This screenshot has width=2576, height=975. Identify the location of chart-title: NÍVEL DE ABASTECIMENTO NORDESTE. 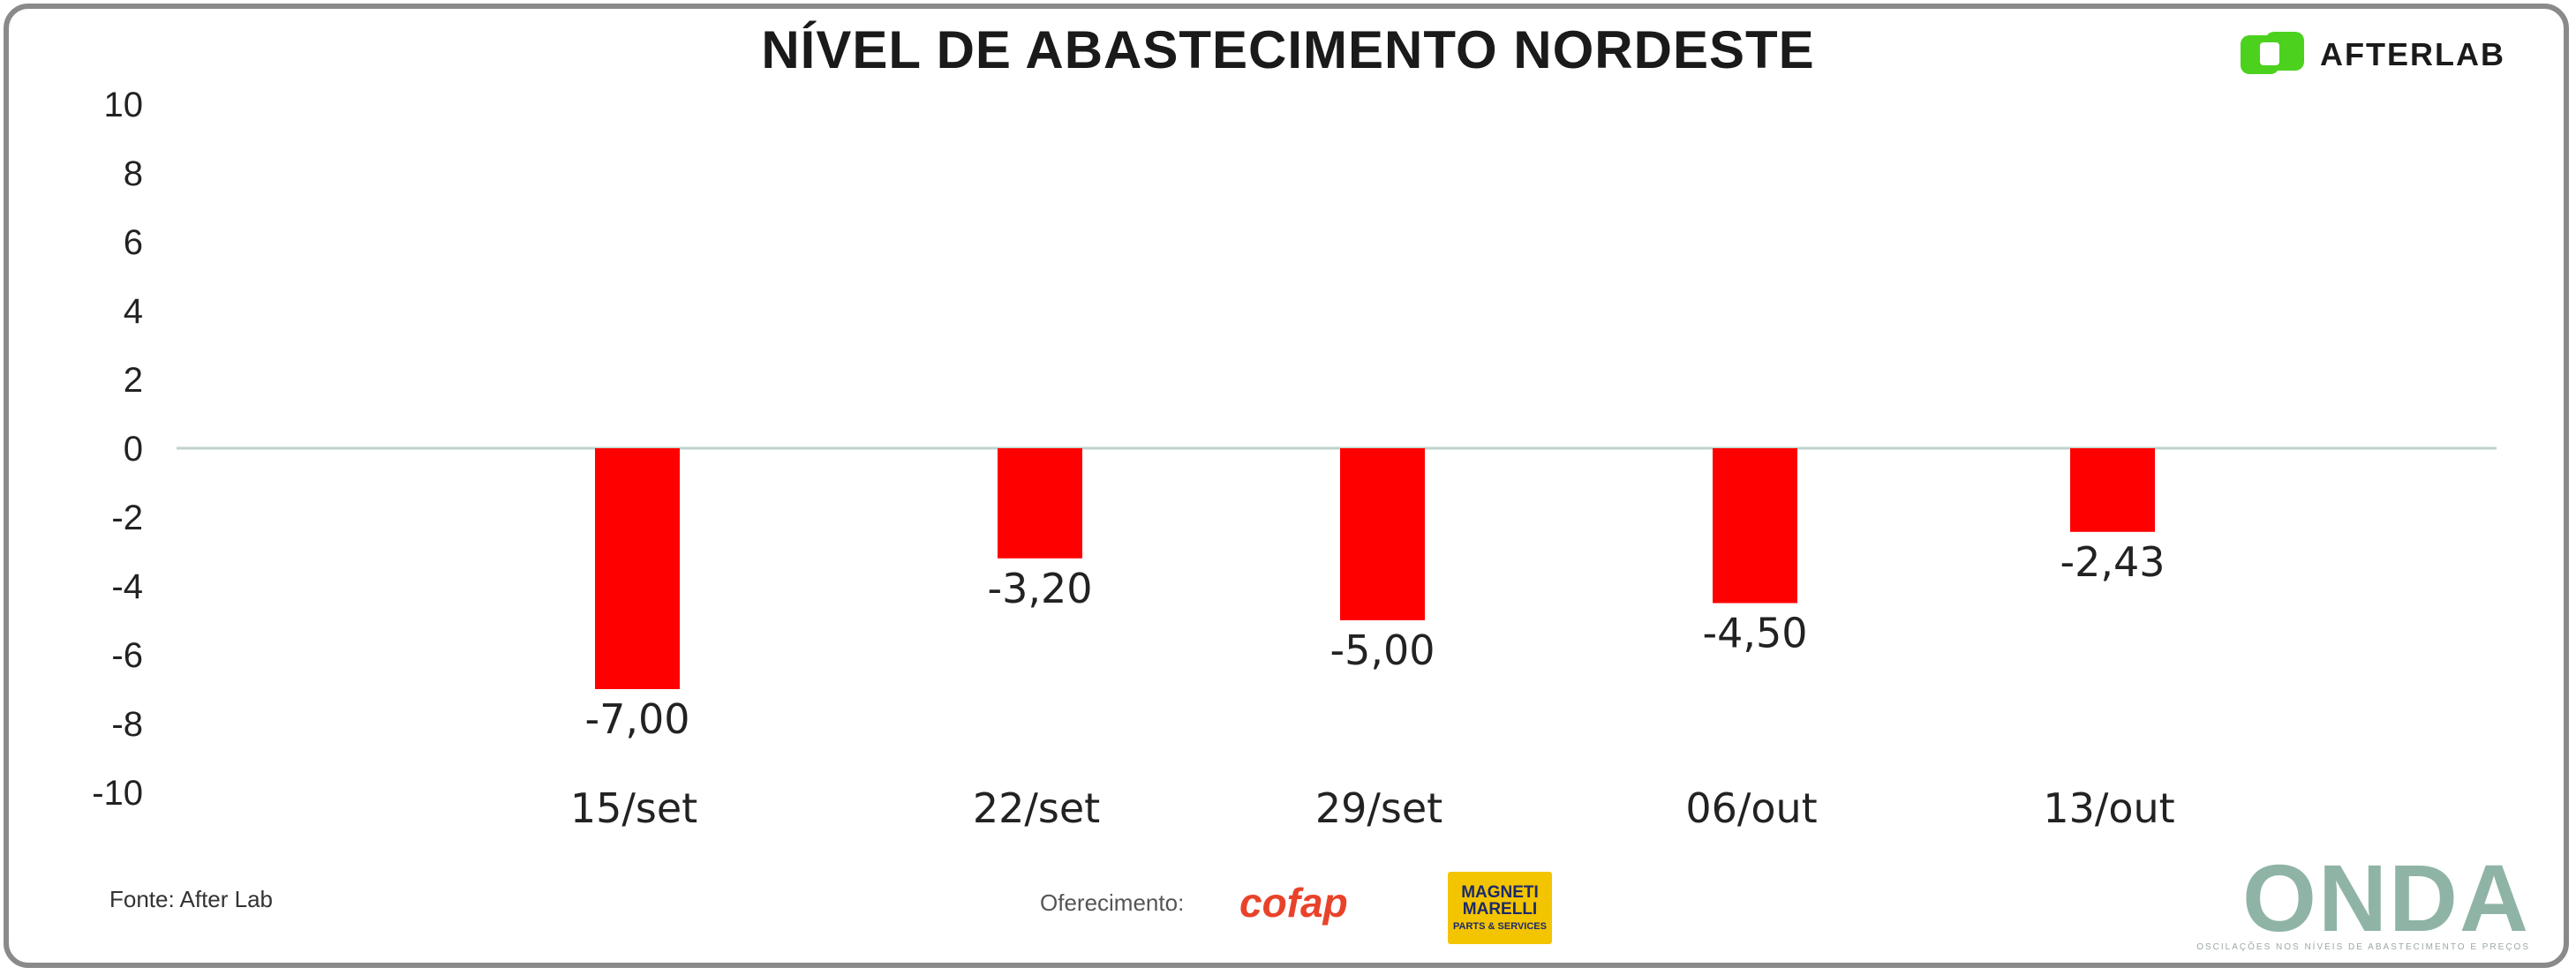
(1288, 49).